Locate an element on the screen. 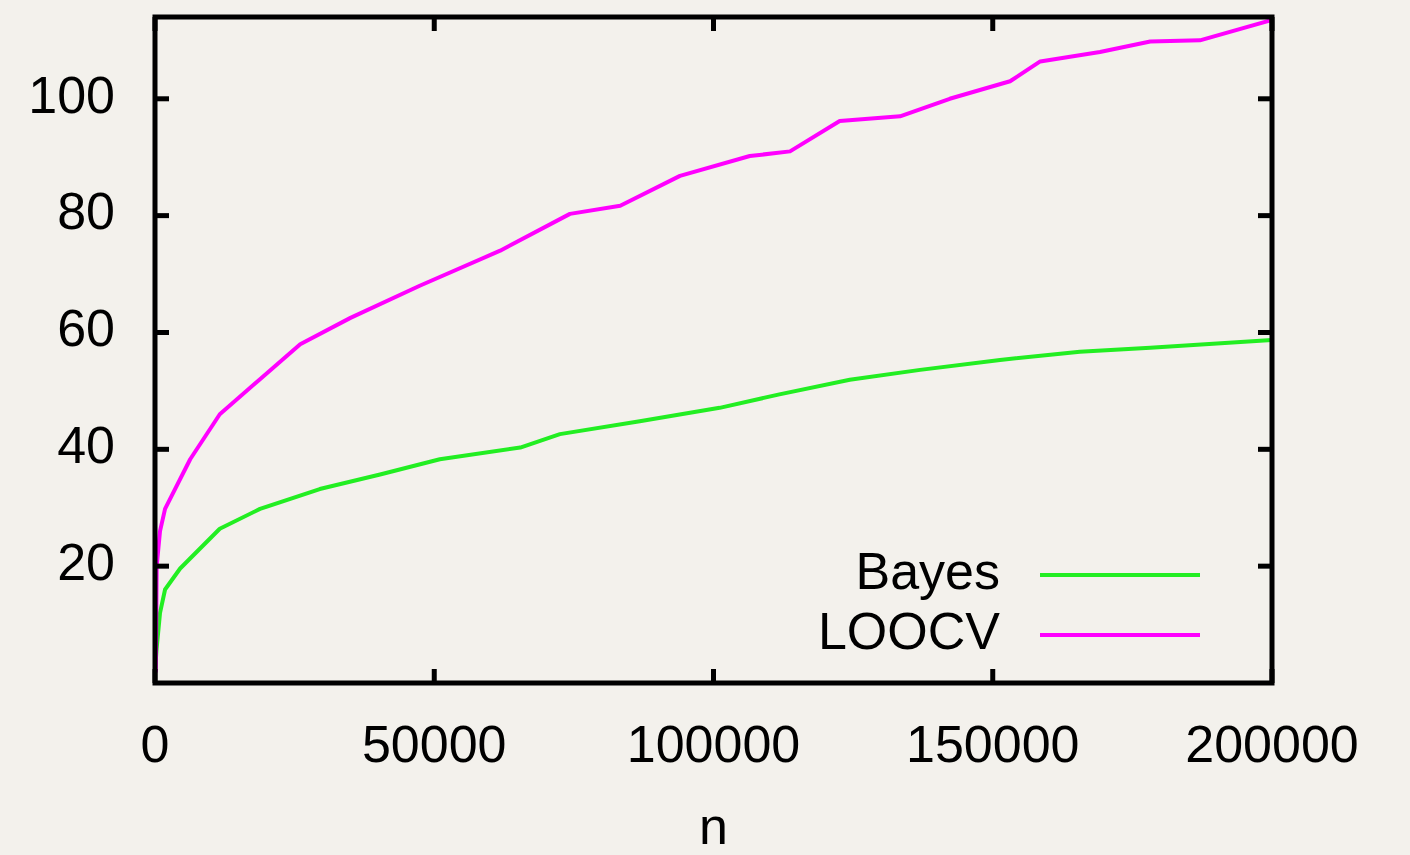 This screenshot has height=855, width=1410. y-tick-label: 40 is located at coordinates (86, 445).